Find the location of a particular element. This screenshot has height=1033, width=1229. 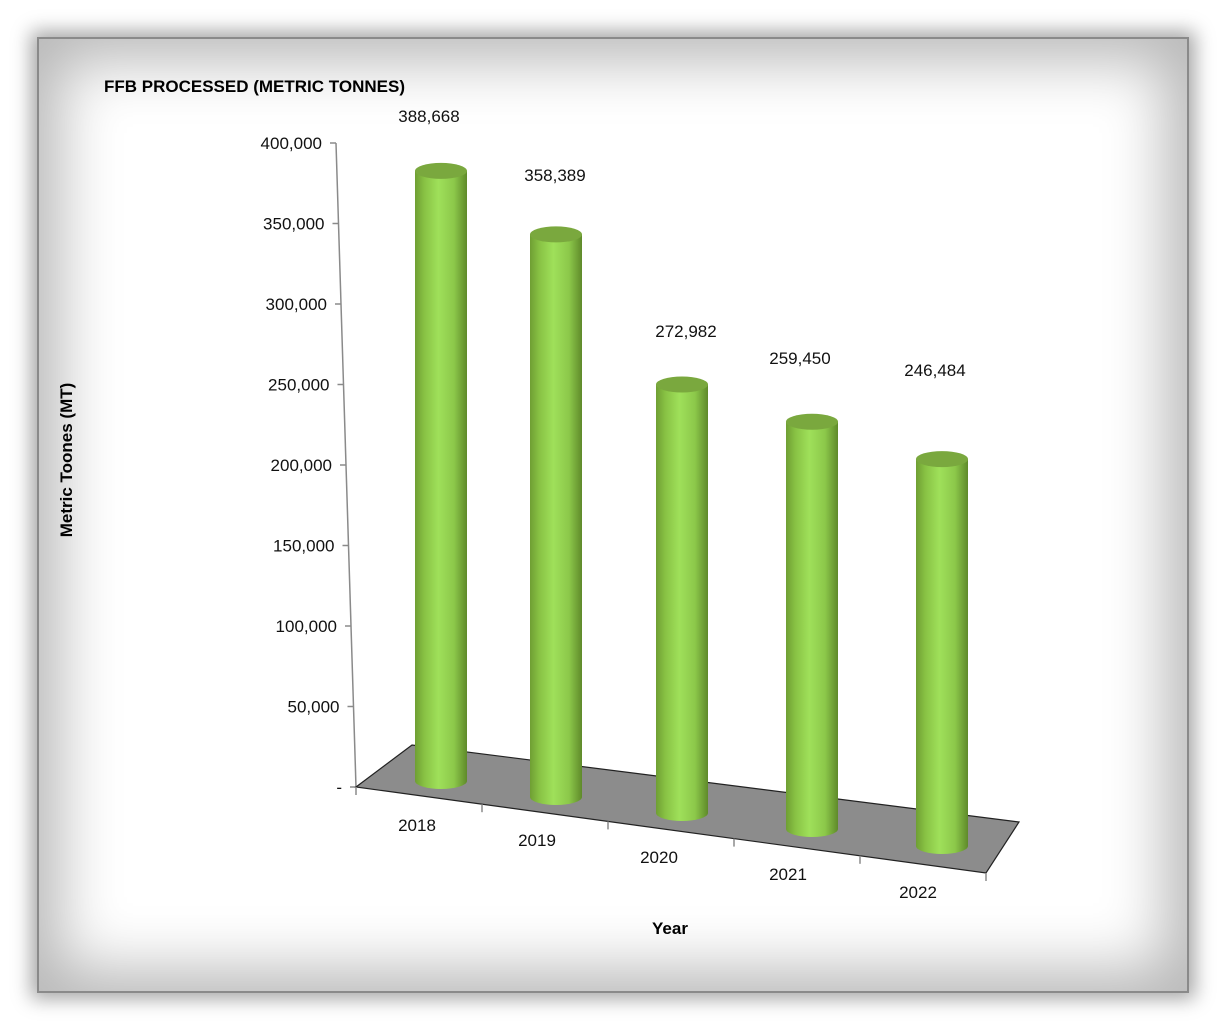

bar-2020: 272,982 is located at coordinates (686, 571).